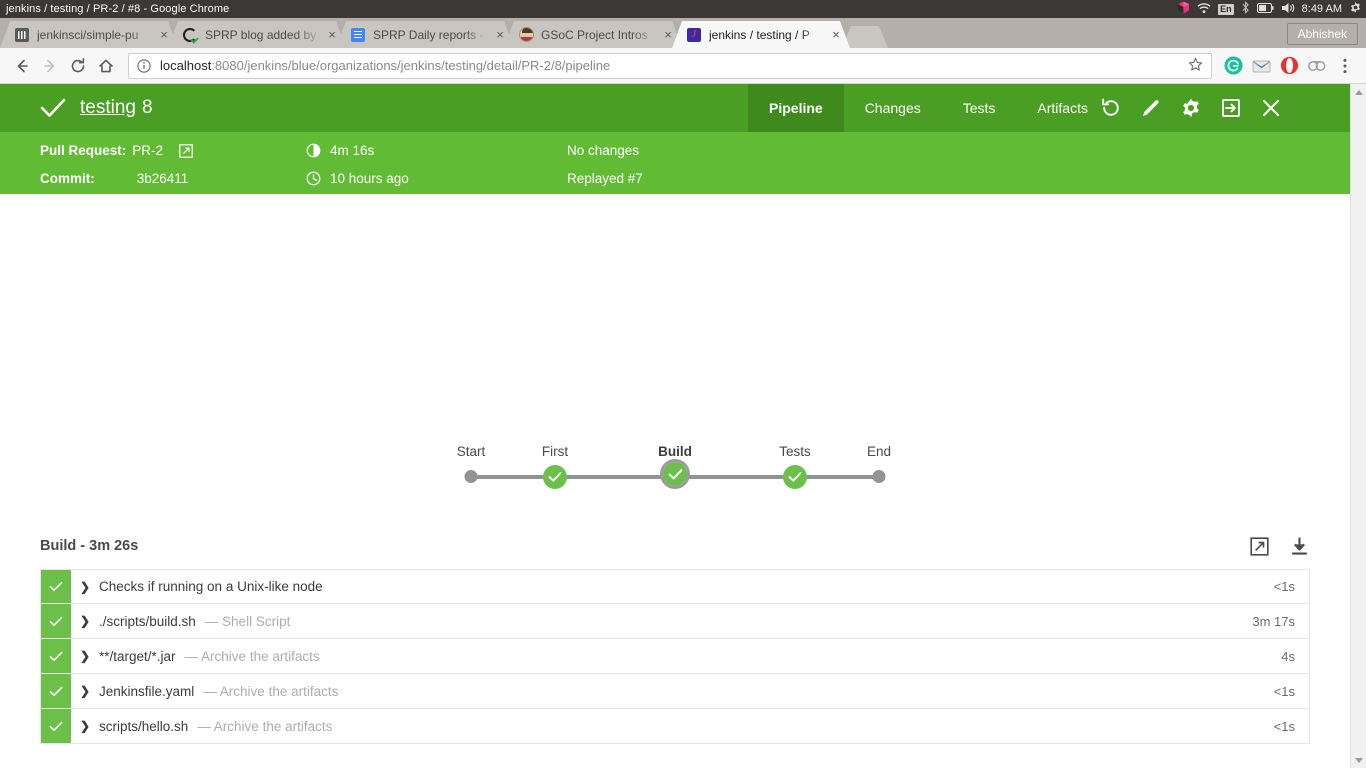  I want to click on commit-value: 3b26411, so click(162, 178).